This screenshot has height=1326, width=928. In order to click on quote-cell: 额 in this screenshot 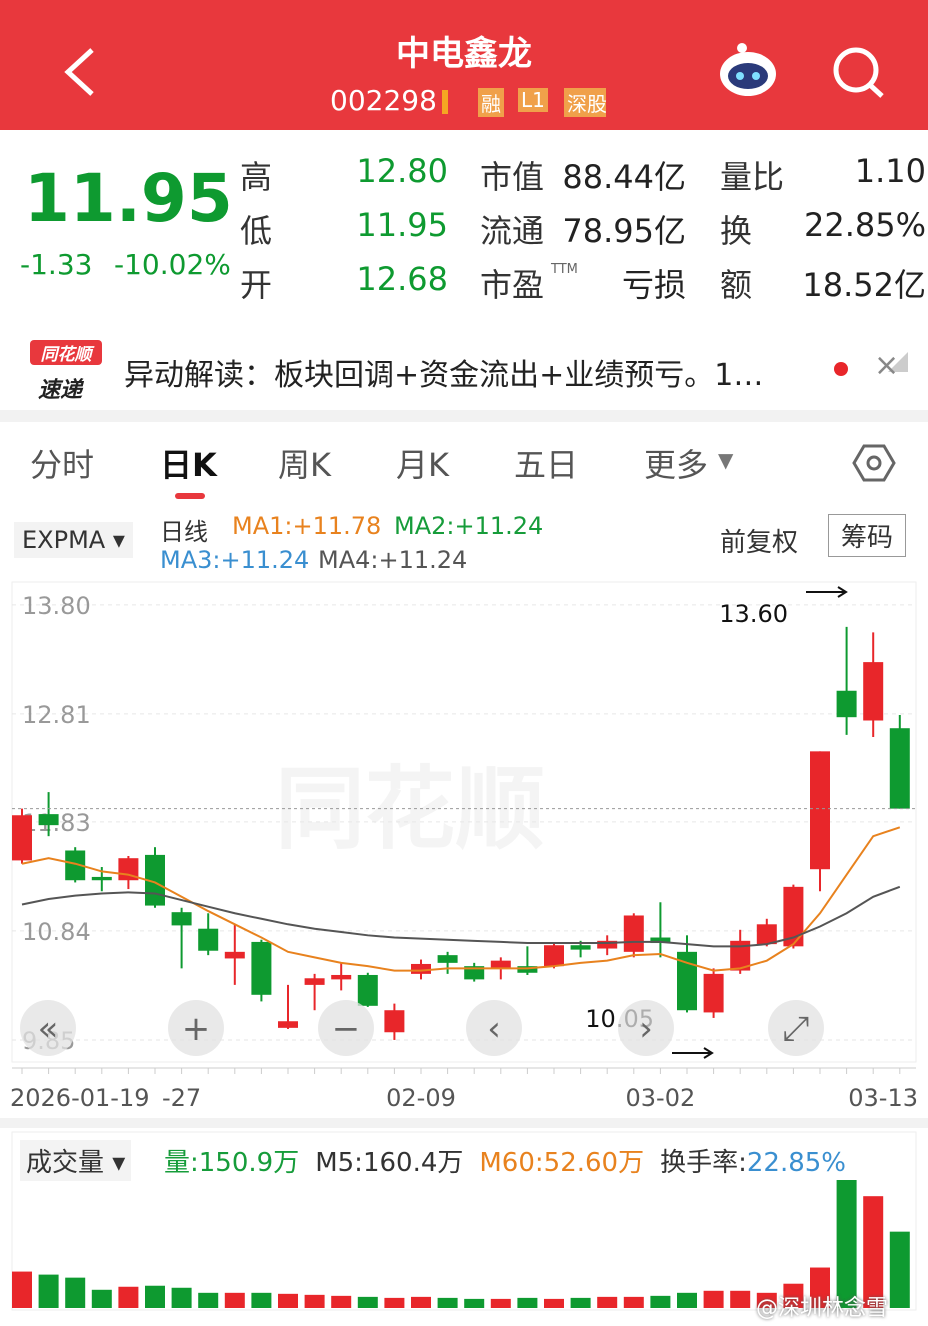, I will do `click(736, 285)`.